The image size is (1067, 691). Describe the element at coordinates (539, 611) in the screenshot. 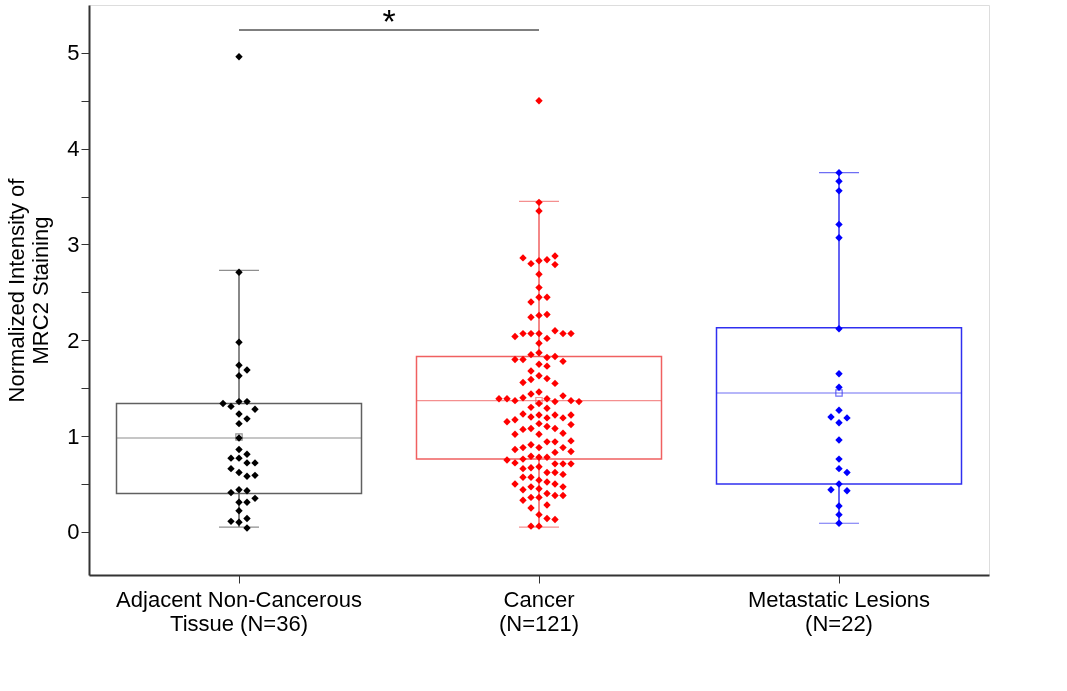

I see `x-tick-label: Cancer (N=121)` at that location.